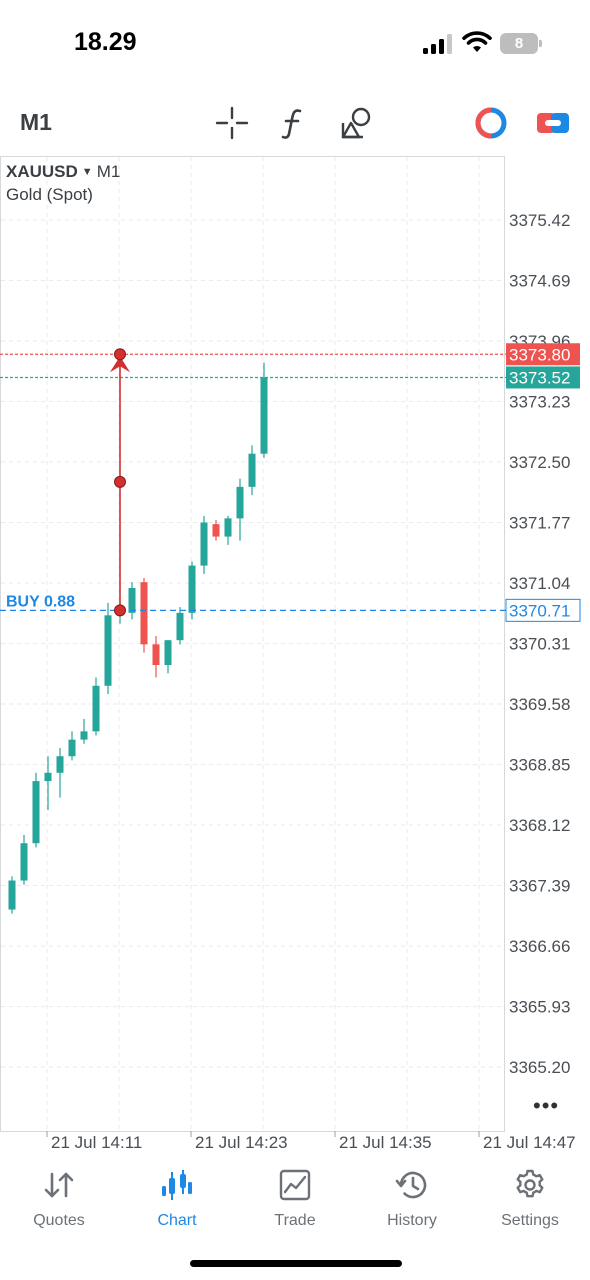 This screenshot has height=1280, width=590. I want to click on price-tick-label: 3366.66, so click(539, 946).